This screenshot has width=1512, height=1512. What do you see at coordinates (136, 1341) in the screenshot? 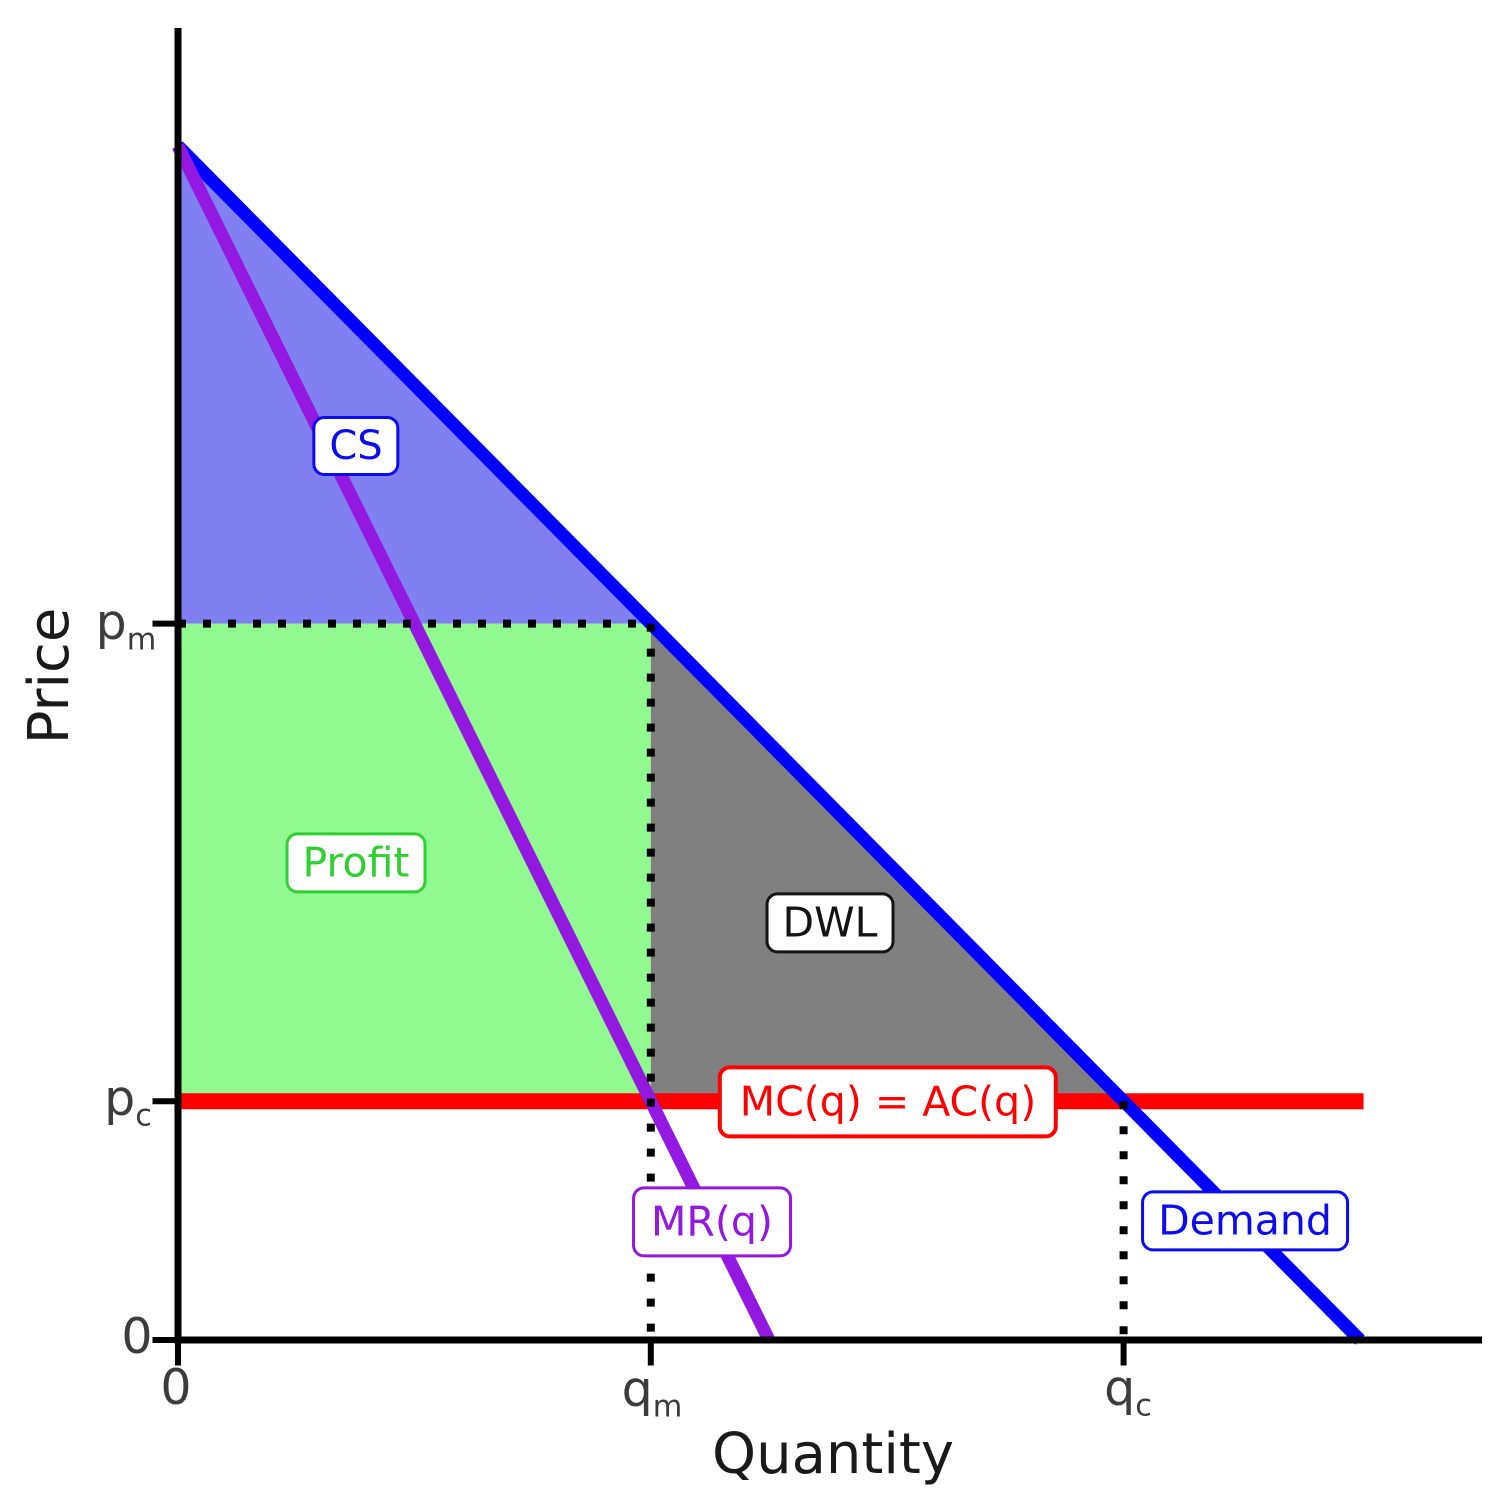
I see `y-tick-label-zero: 0` at bounding box center [136, 1341].